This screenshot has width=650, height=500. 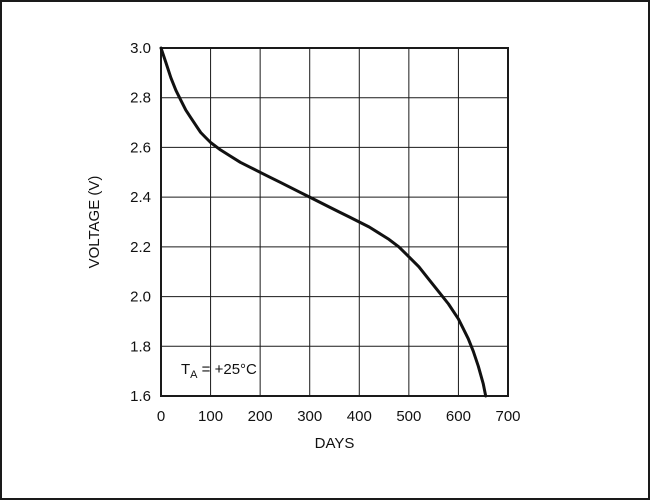 I want to click on x-axis-ticks: 0 100 200 300 400 500 600 700, so click(x=339, y=416).